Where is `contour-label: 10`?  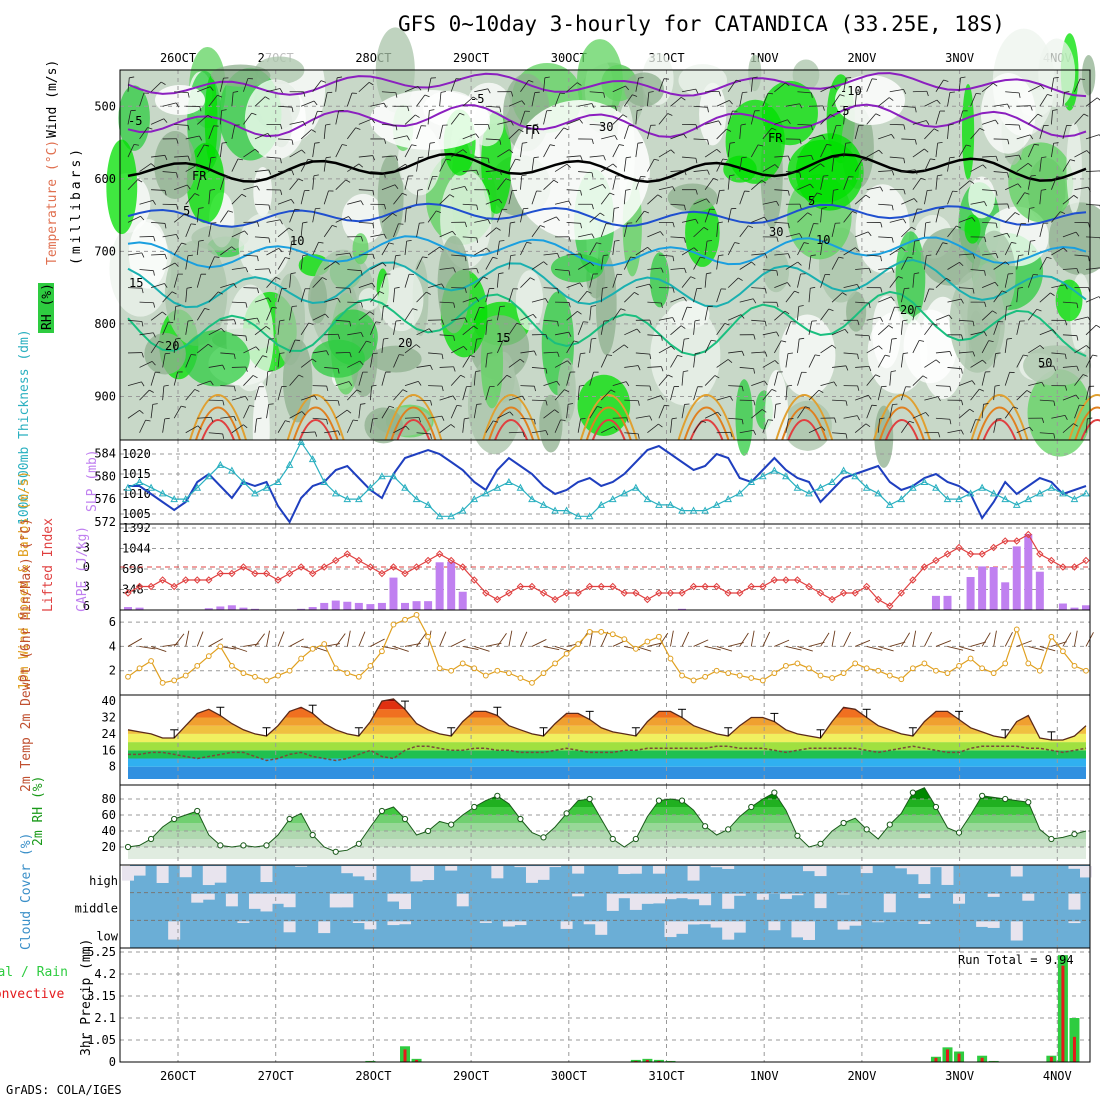
contour-label: 10 is located at coordinates (823, 240).